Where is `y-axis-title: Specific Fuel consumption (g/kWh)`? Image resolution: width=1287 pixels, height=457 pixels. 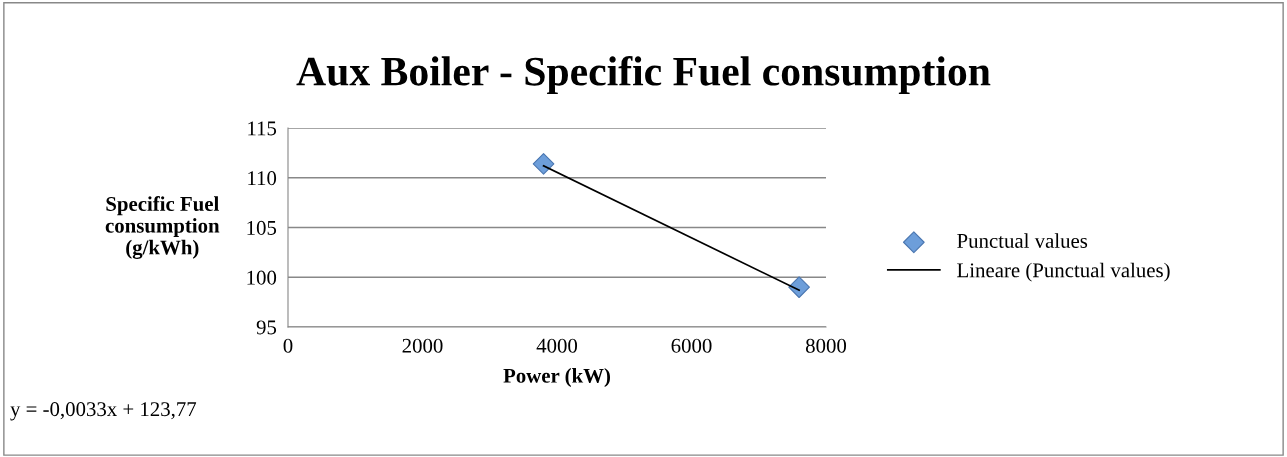 y-axis-title: Specific Fuel consumption (g/kWh) is located at coordinates (162, 227).